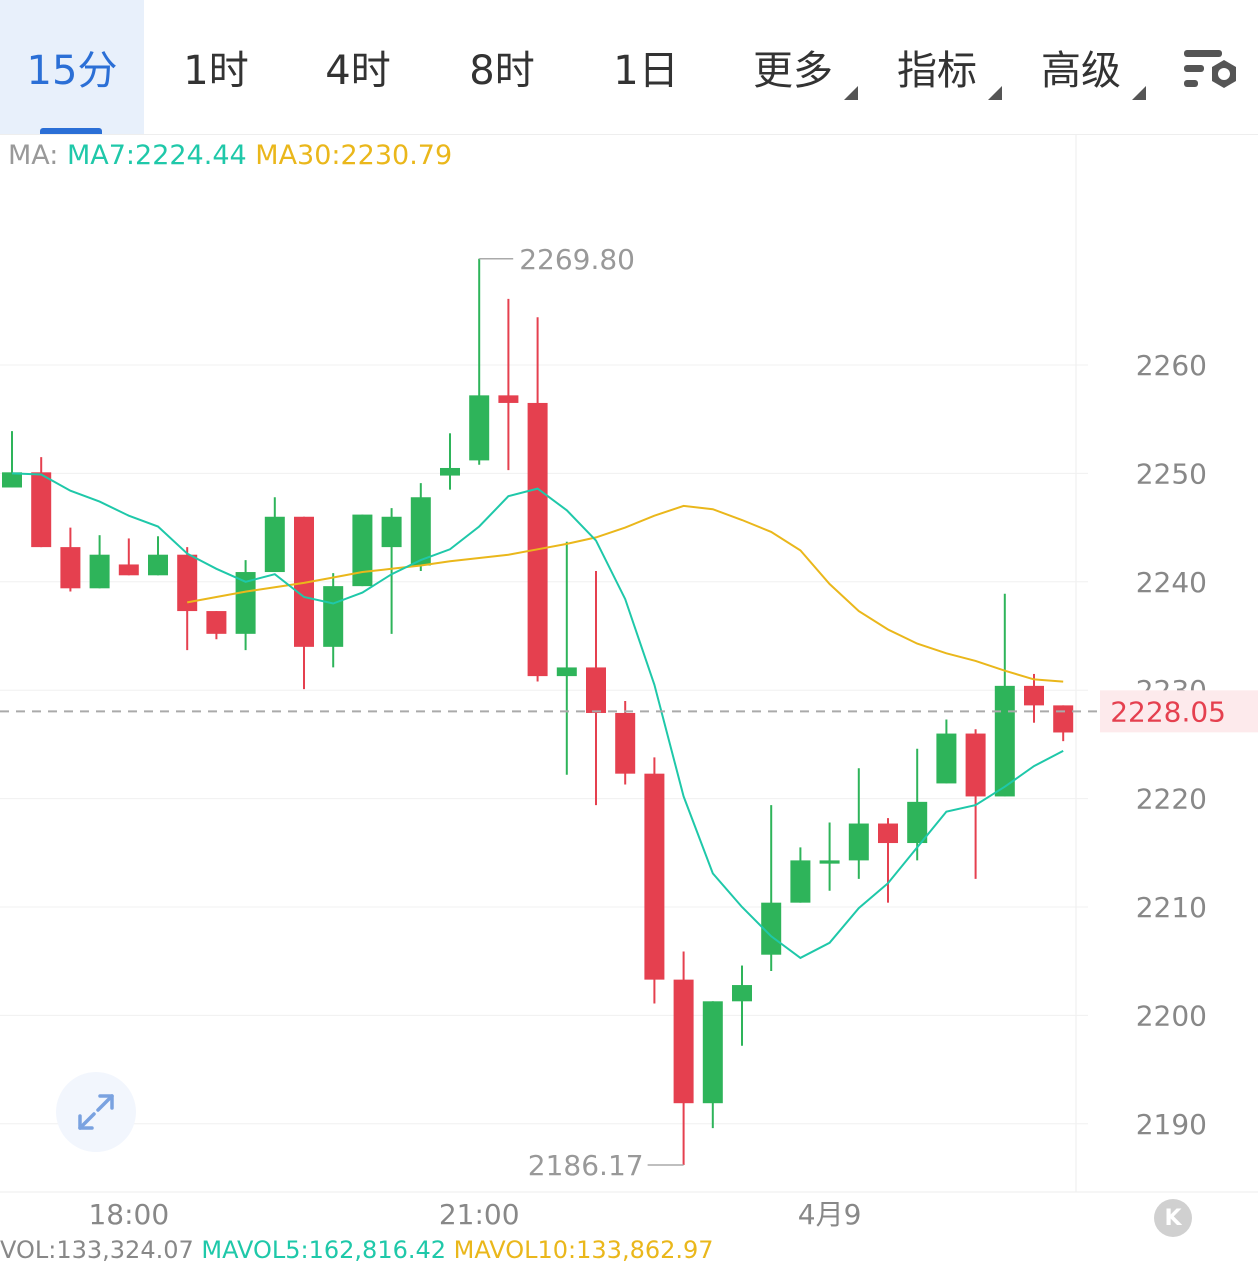 The height and width of the screenshot is (1264, 1258). I want to click on tab-more-dropdown: 更多, so click(802, 67).